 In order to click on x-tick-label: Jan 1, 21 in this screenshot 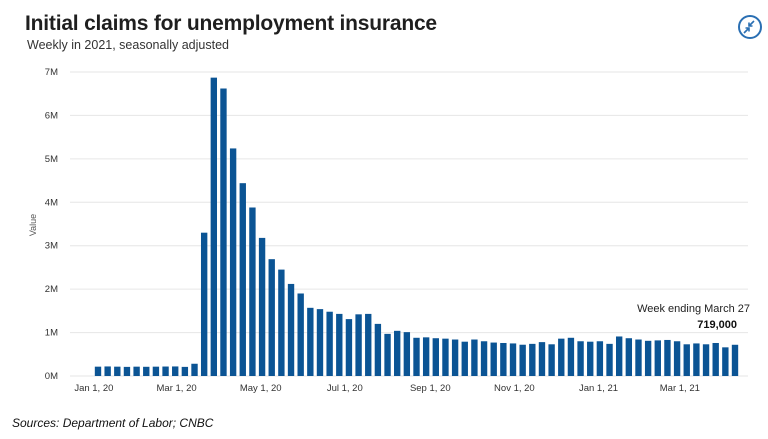, I will do `click(598, 388)`.